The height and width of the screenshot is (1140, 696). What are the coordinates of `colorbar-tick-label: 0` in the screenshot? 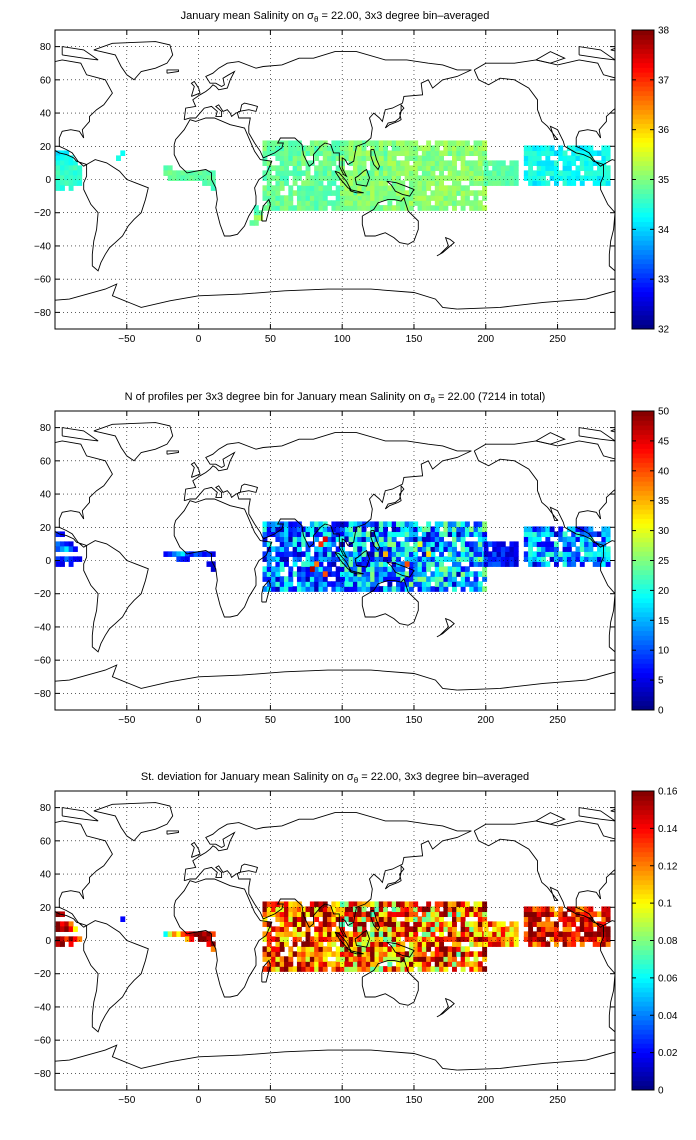 It's located at (661, 1091).